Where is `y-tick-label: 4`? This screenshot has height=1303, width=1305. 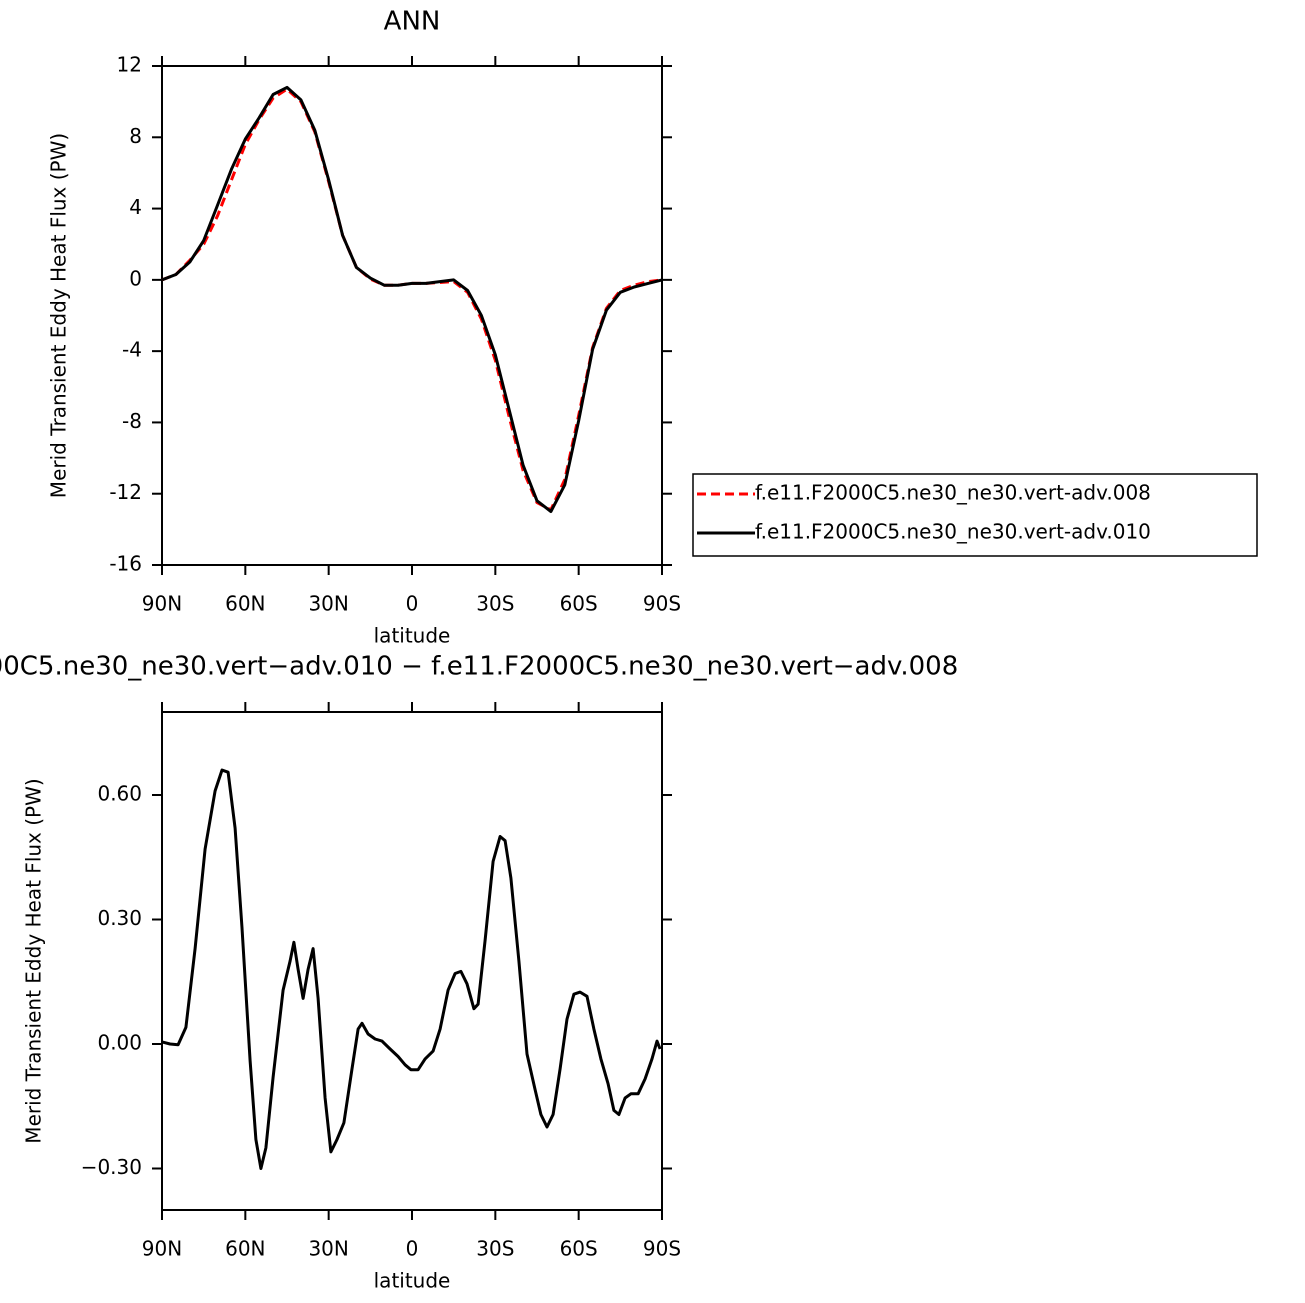 y-tick-label: 4 is located at coordinates (135, 207).